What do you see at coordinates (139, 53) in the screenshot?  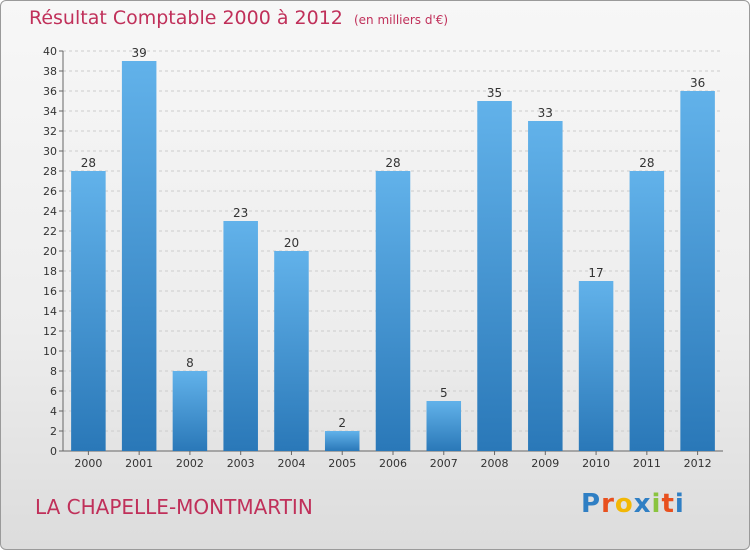 I see `data-label: 39` at bounding box center [139, 53].